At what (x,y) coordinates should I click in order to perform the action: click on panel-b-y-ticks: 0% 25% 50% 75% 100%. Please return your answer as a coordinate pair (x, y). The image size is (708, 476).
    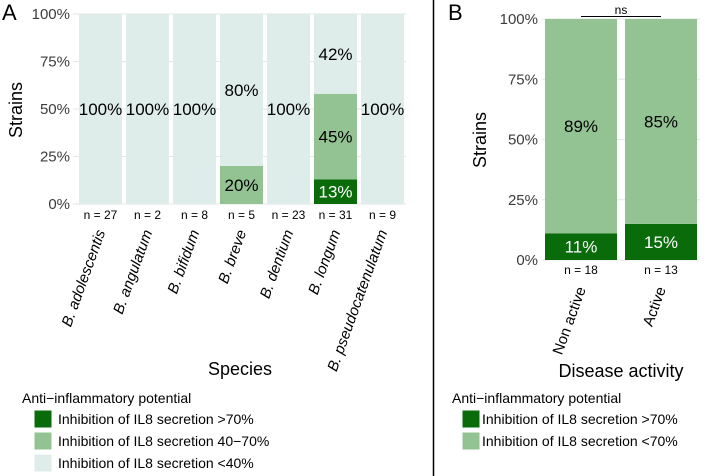
    Looking at the image, I should click on (519, 140).